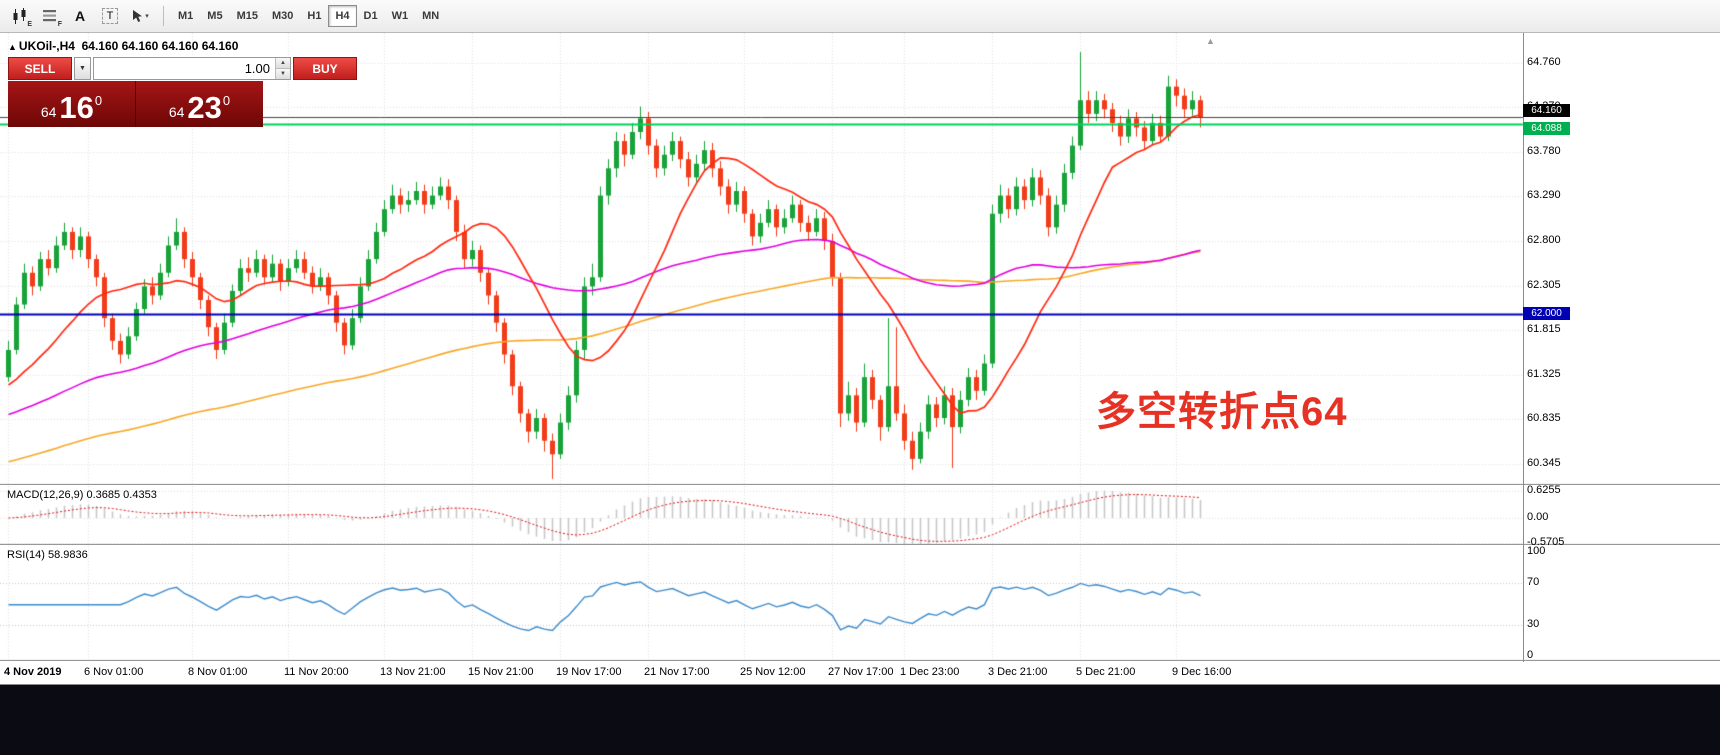 This screenshot has width=1720, height=755. I want to click on time-axis-label: 8 Nov 01:00, so click(218, 672).